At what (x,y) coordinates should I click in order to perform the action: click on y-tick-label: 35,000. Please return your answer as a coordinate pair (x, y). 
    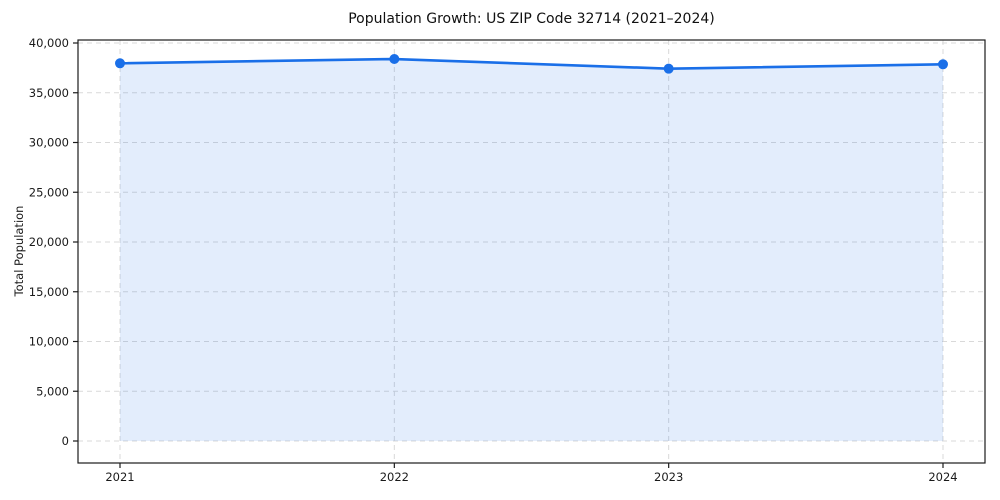
    Looking at the image, I should click on (49, 93).